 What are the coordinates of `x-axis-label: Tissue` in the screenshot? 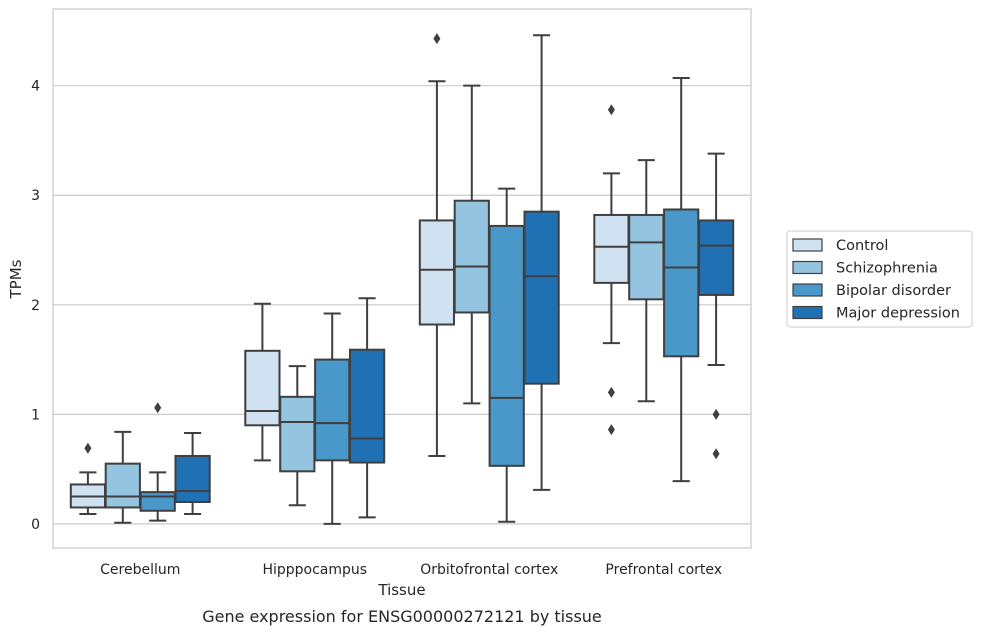 It's located at (401, 590).